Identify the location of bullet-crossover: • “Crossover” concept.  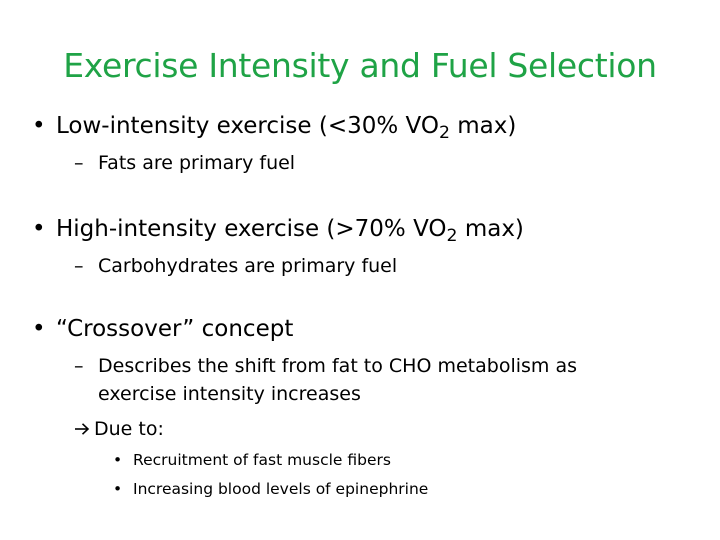
(162, 329).